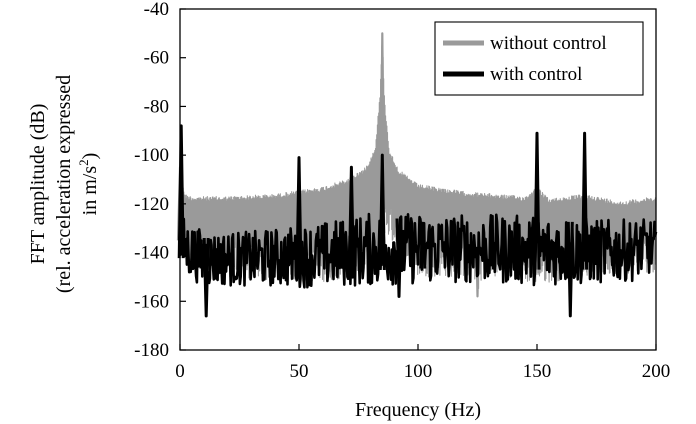 This screenshot has height=424, width=696. I want to click on with-control-trace, so click(418, 250).